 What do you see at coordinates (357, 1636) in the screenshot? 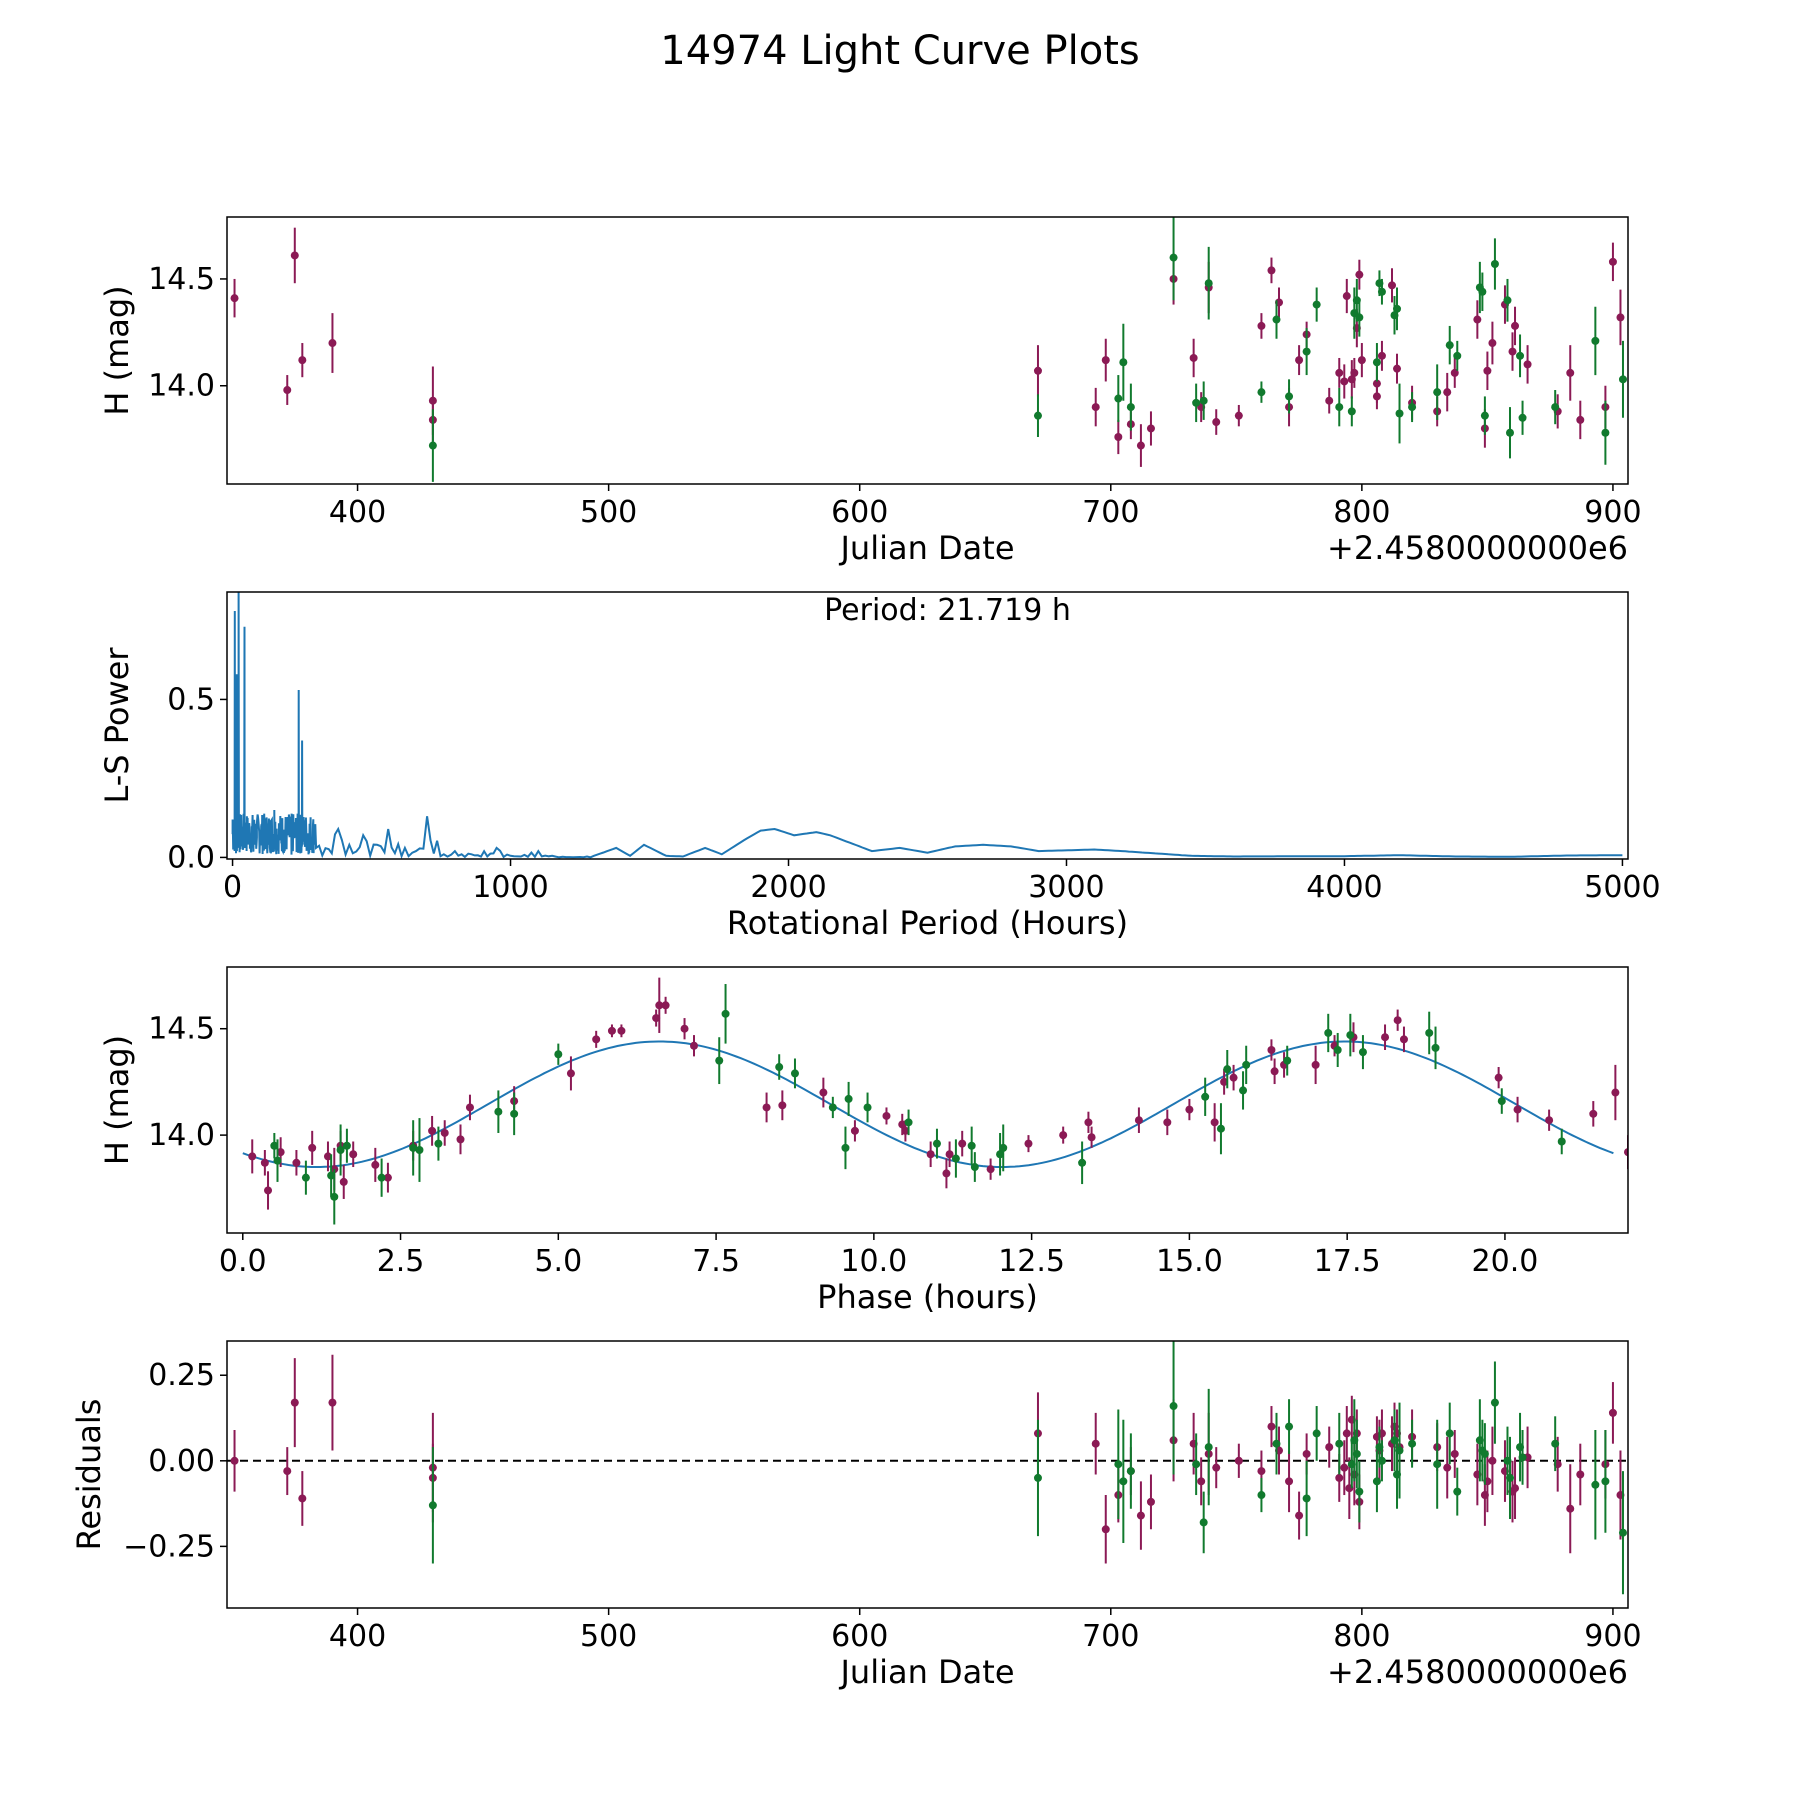
I see `x-tick-label: 400` at bounding box center [357, 1636].